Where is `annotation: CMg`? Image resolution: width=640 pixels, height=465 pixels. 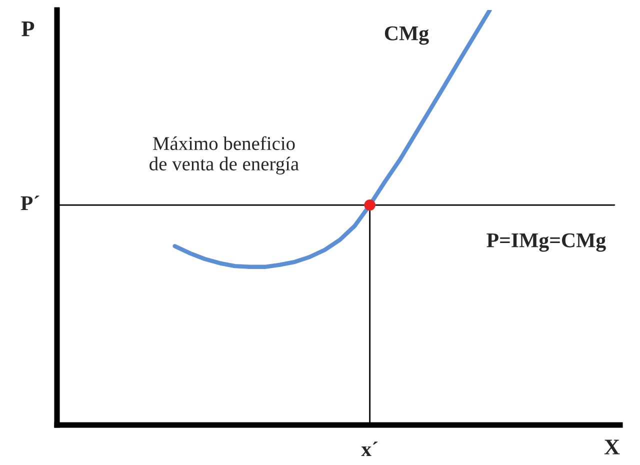 annotation: CMg is located at coordinates (406, 35).